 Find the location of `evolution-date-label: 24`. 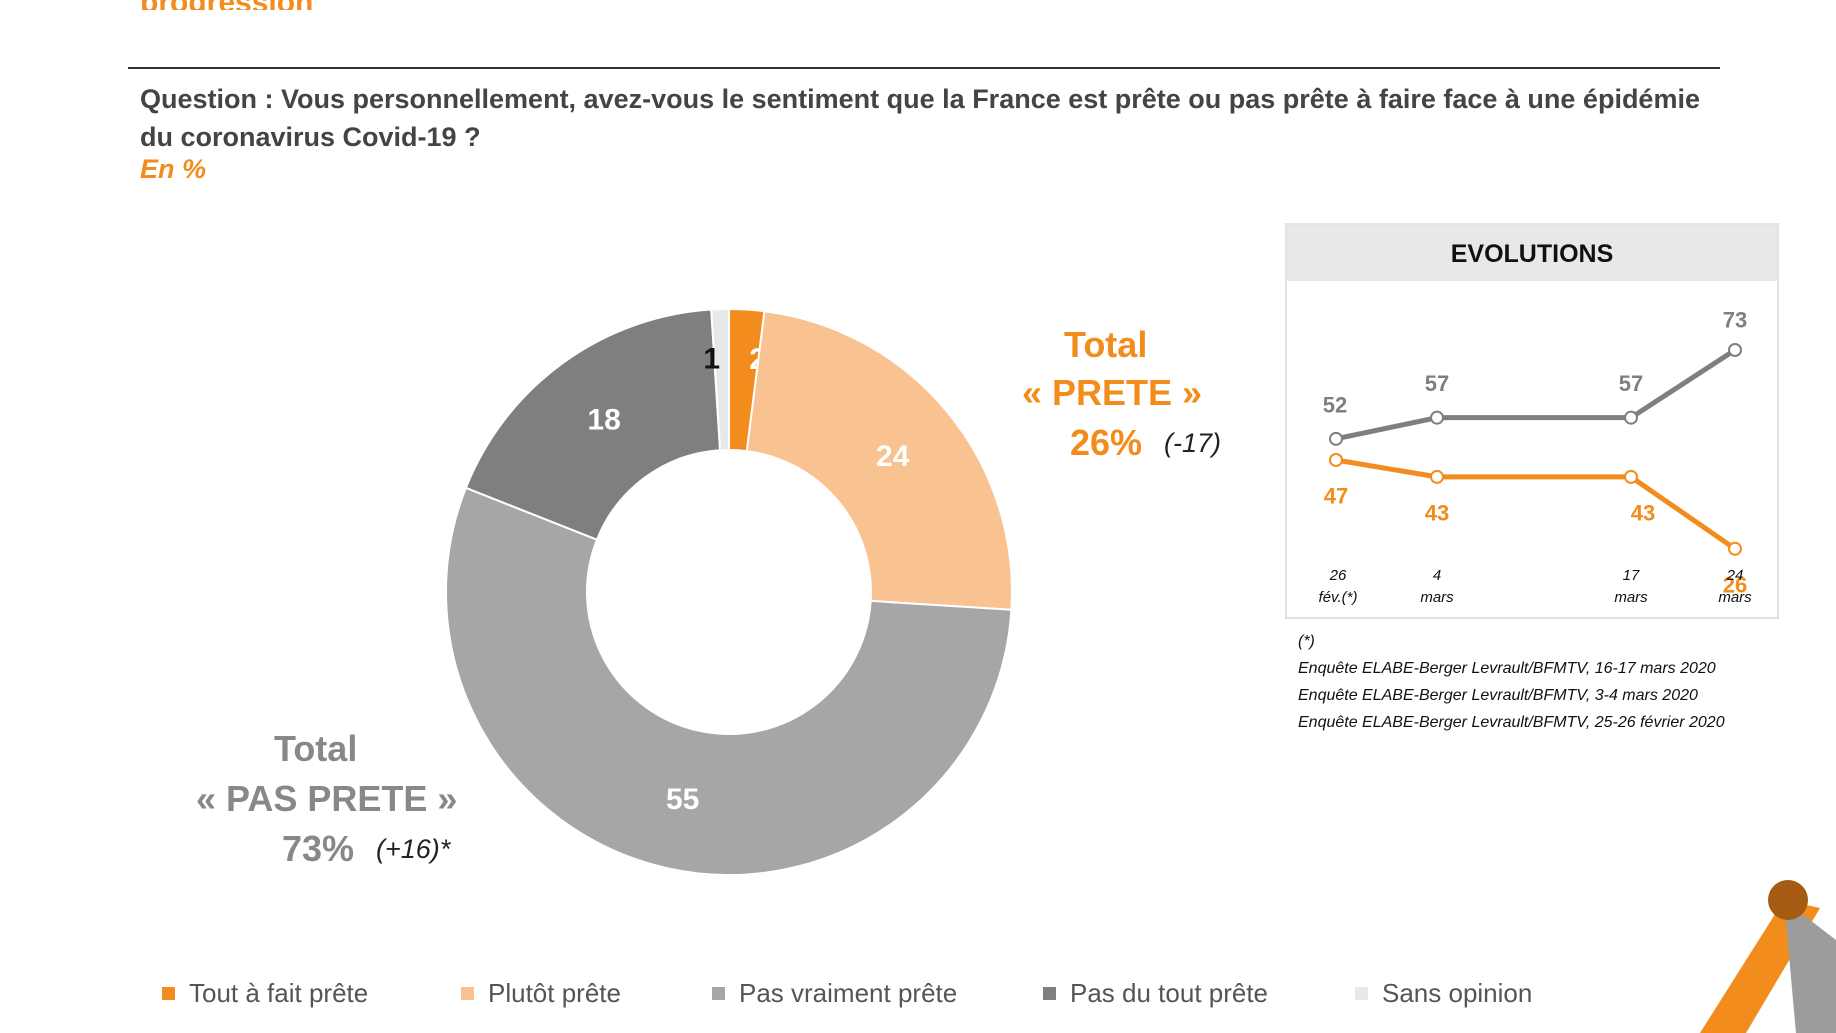

evolution-date-label: 24 is located at coordinates (1735, 575).